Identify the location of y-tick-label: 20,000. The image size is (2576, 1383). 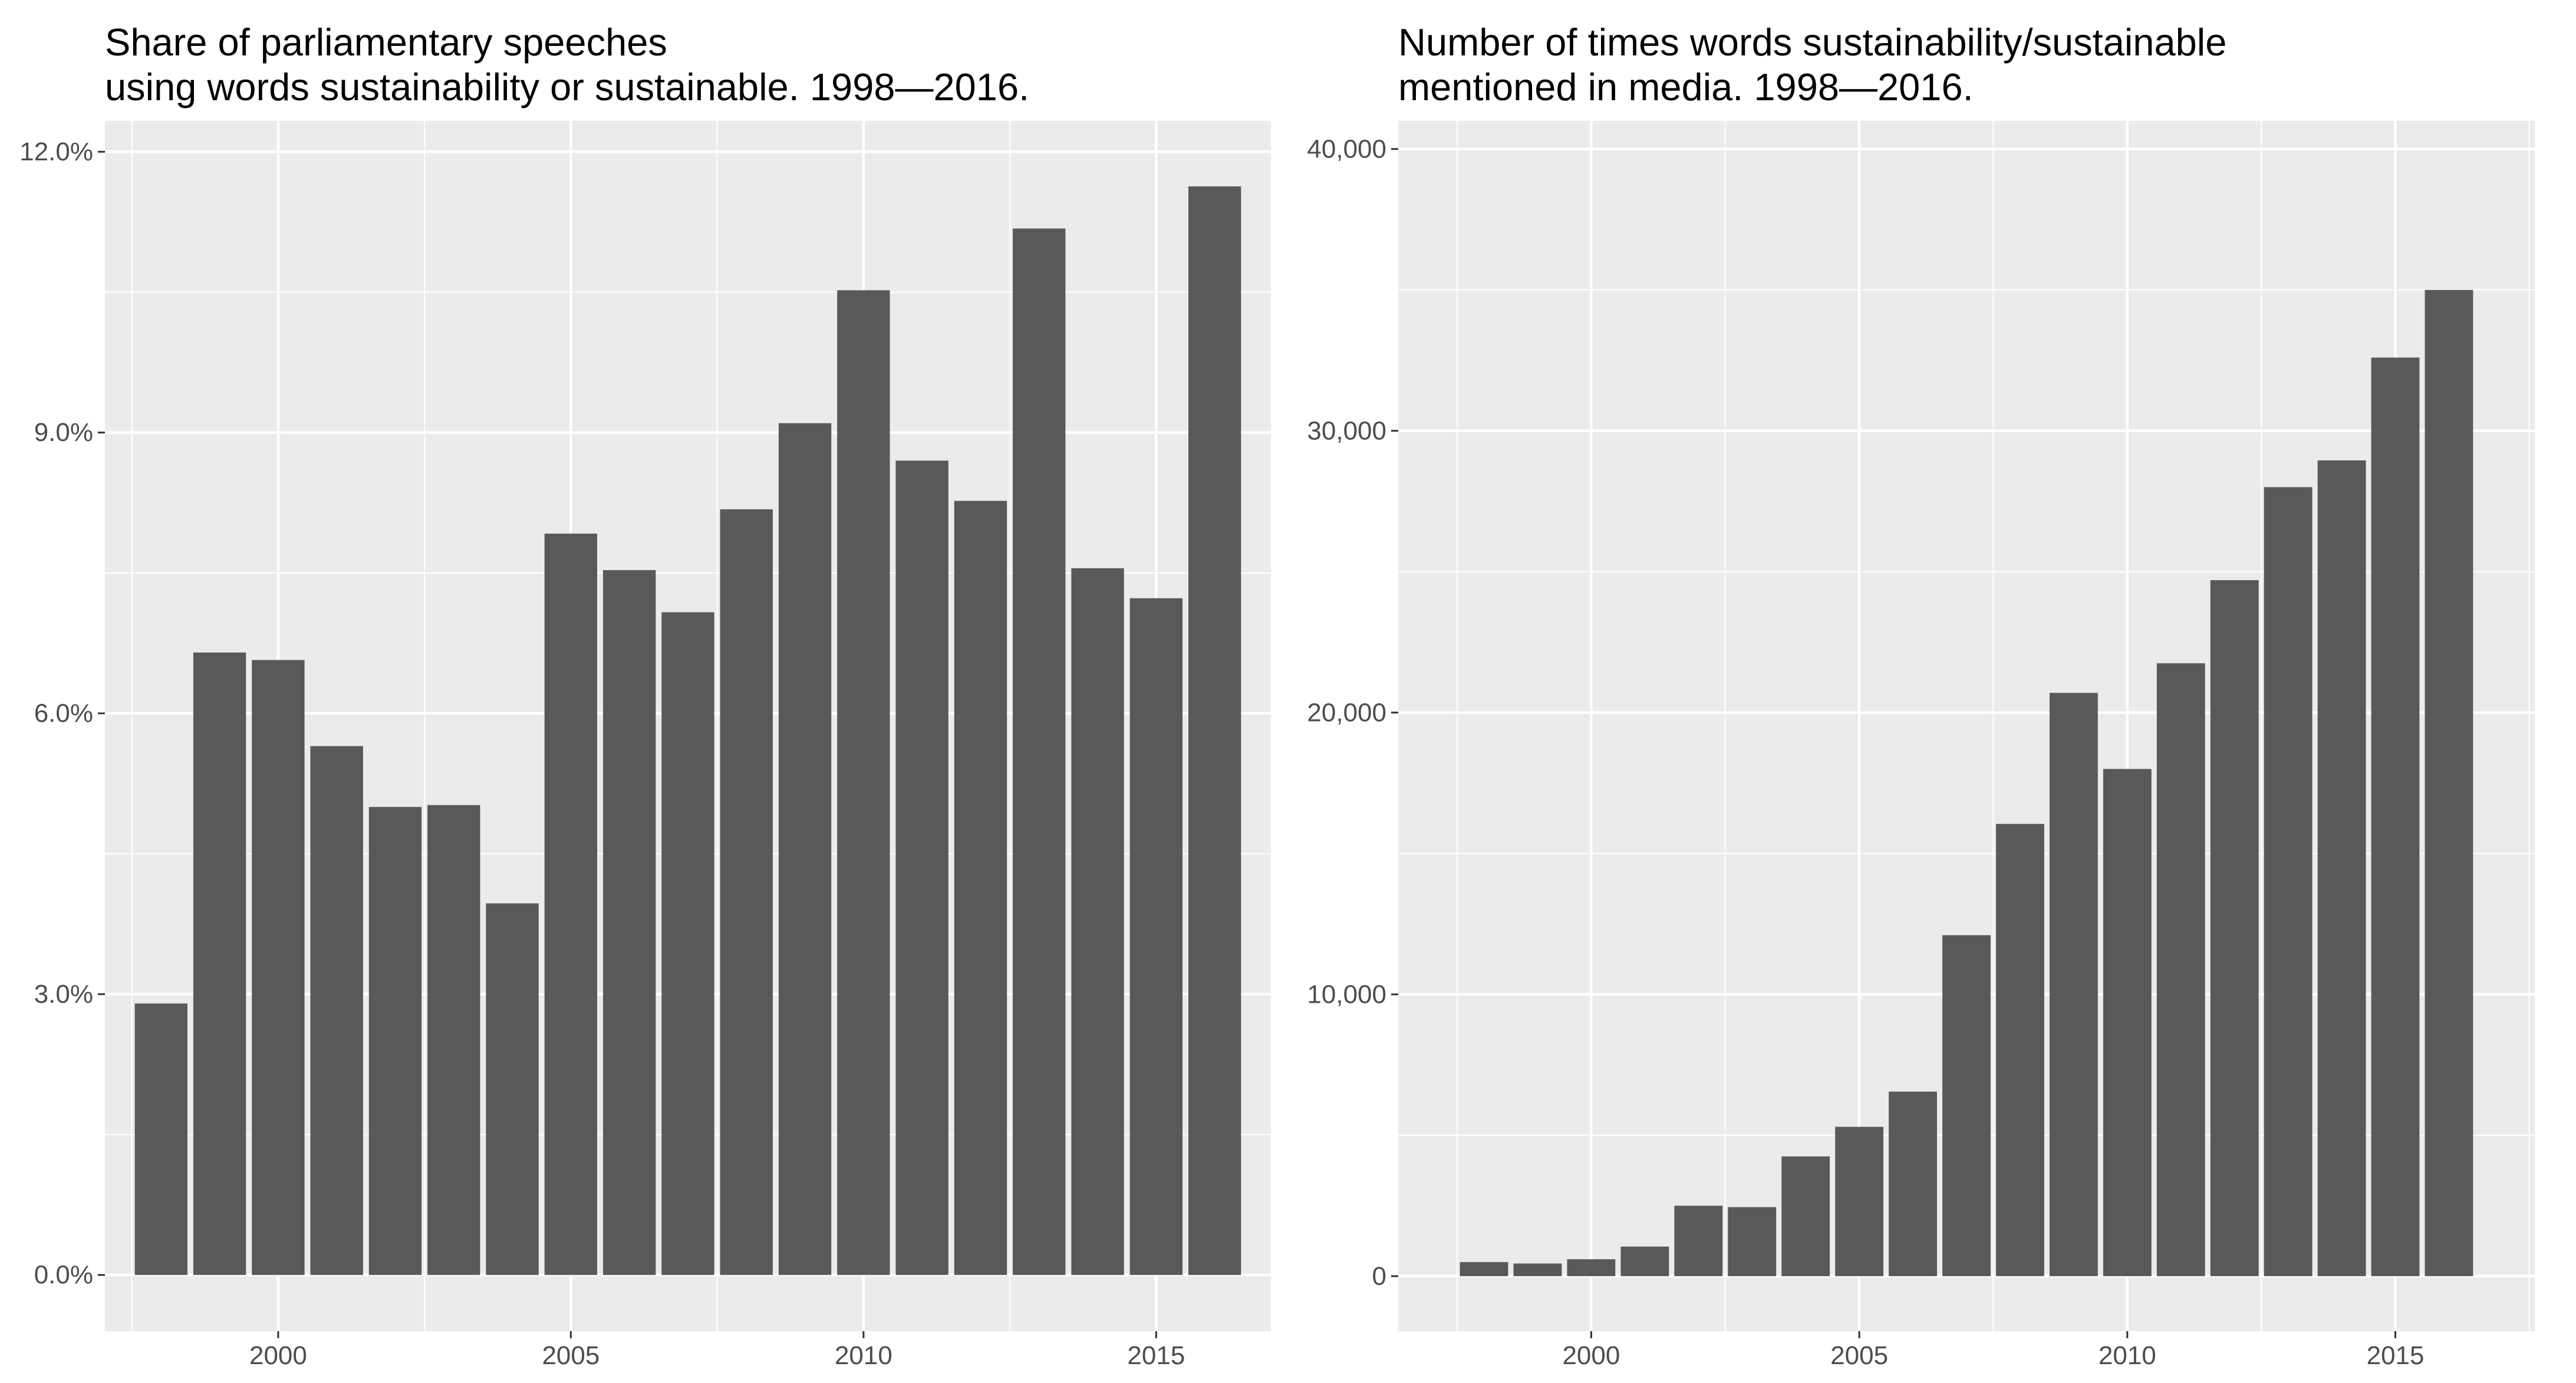
(1346, 712).